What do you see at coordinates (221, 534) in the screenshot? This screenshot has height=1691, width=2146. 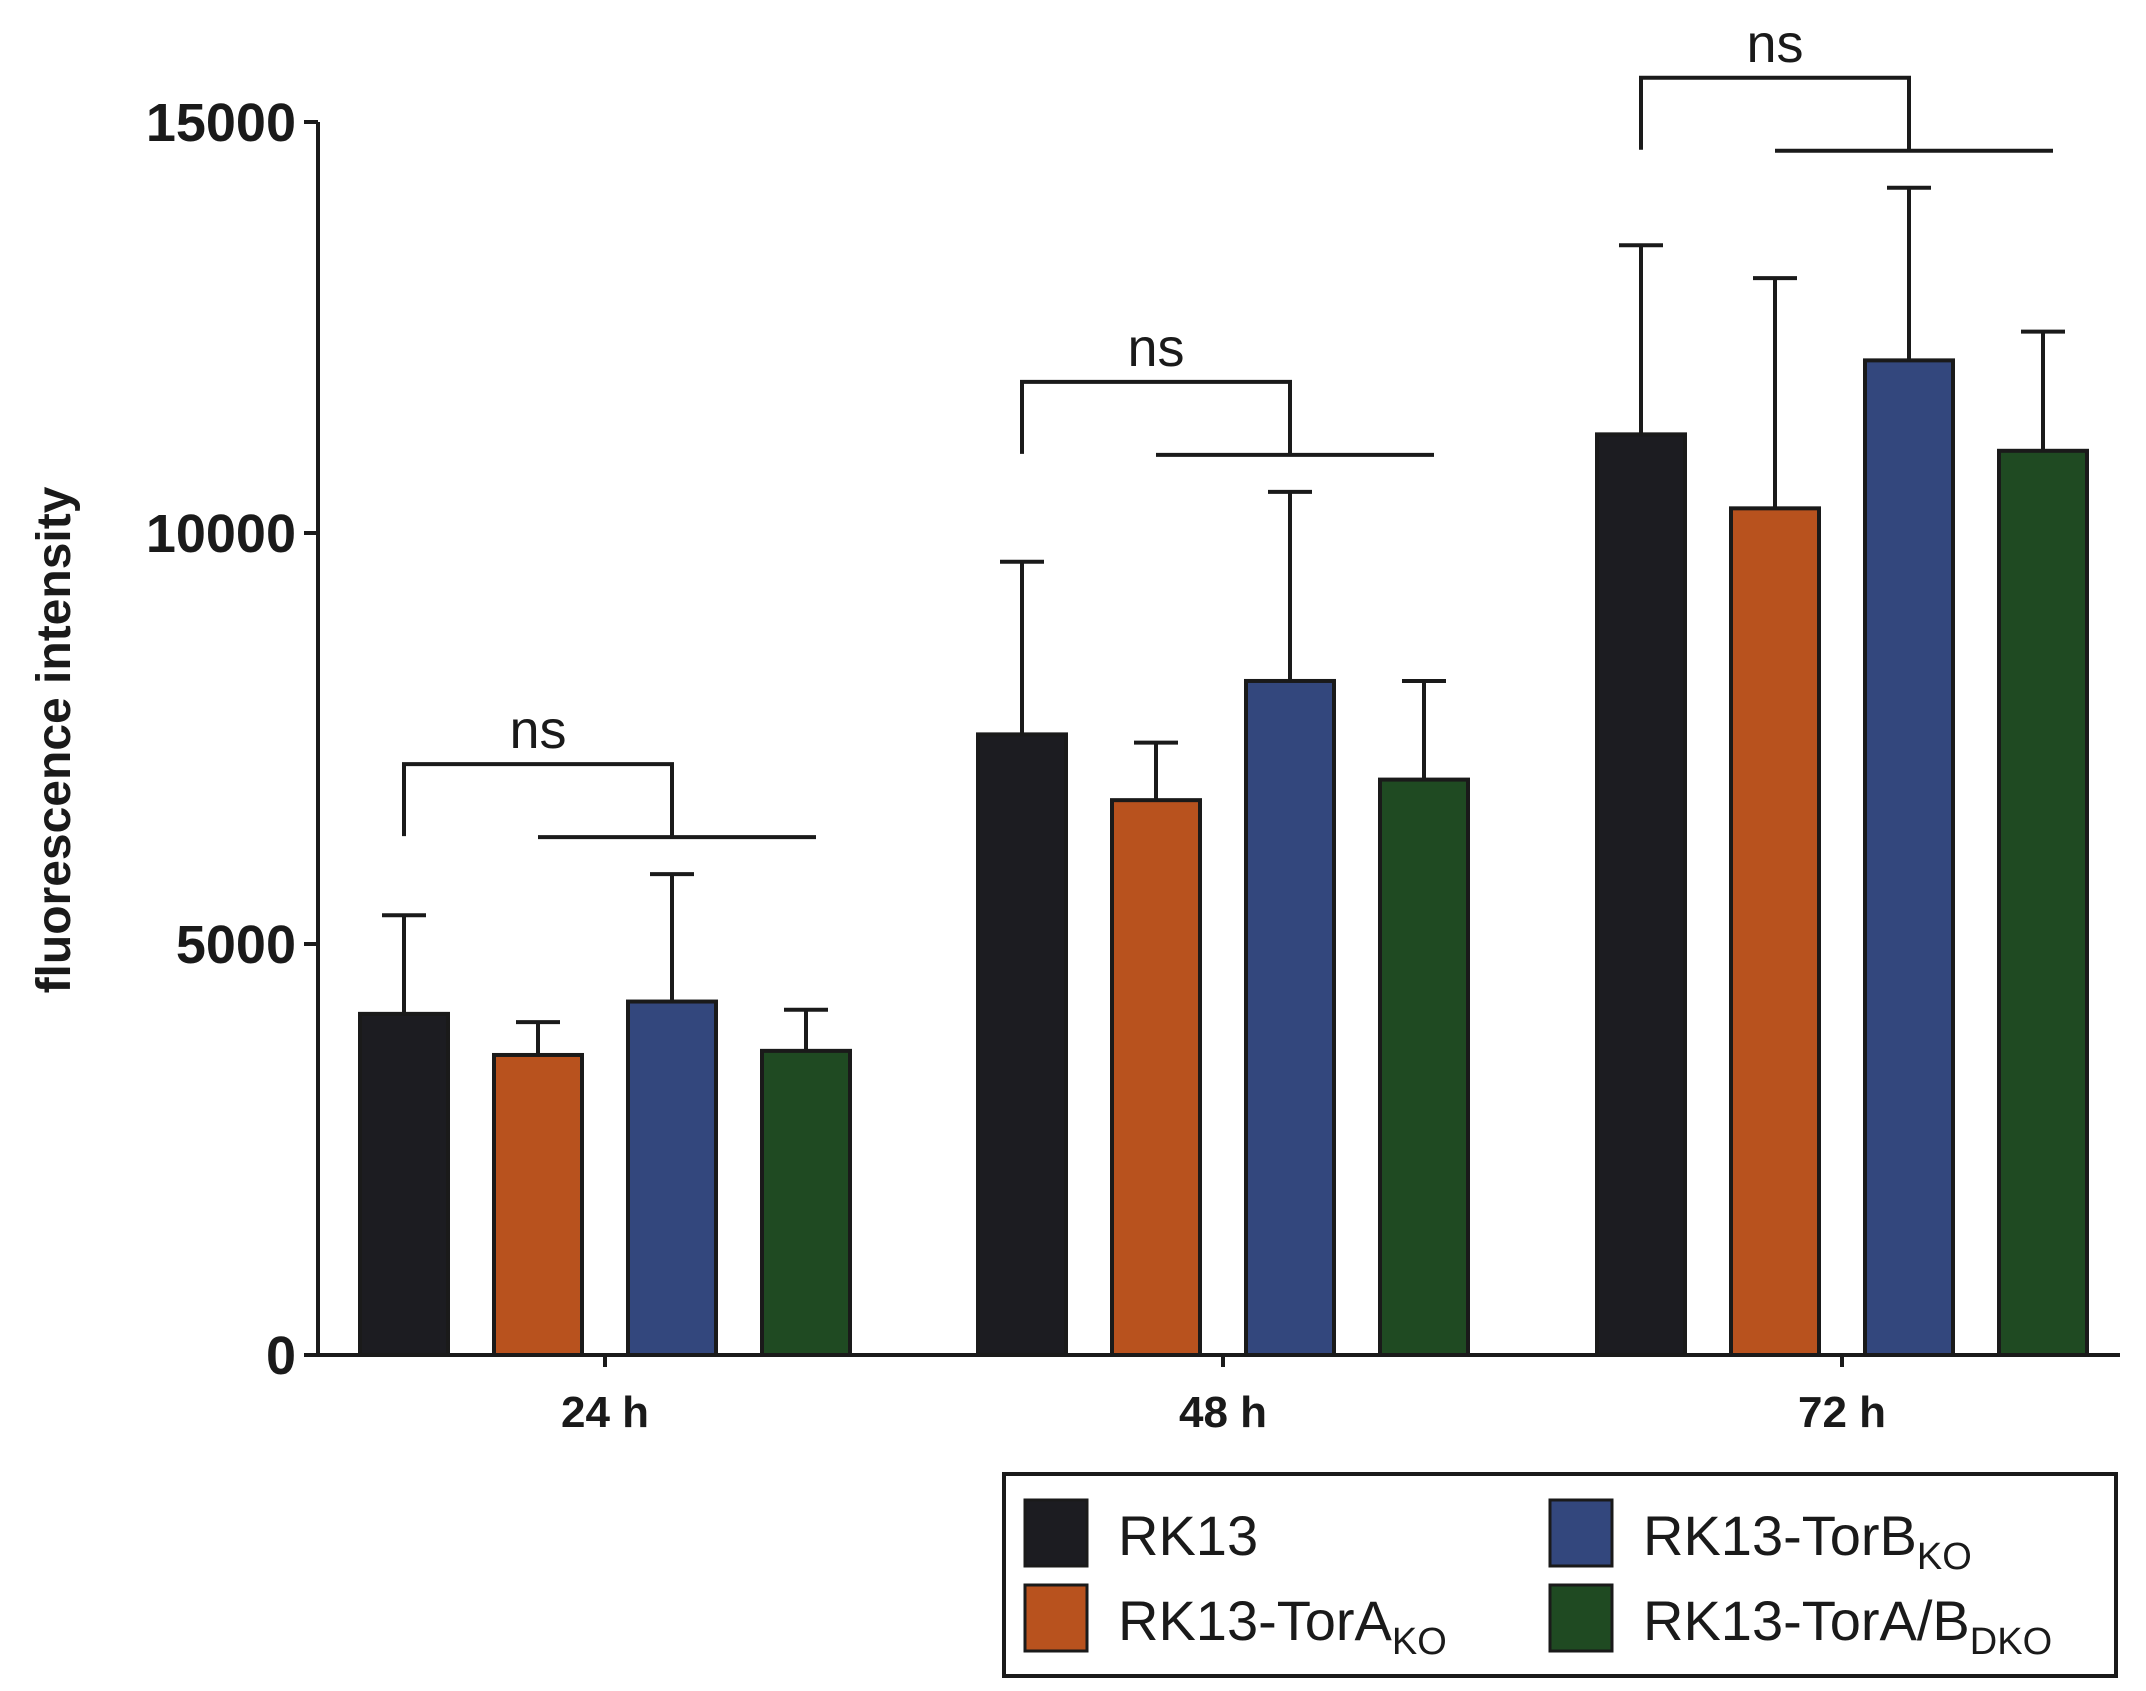 I see `y-tick-label: 10000` at bounding box center [221, 534].